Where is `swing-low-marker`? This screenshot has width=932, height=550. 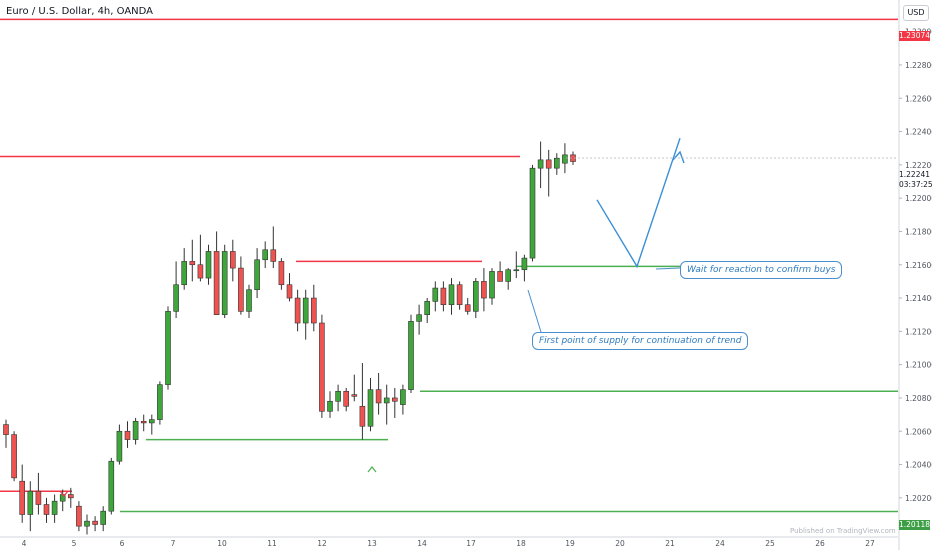
swing-low-marker is located at coordinates (372, 469).